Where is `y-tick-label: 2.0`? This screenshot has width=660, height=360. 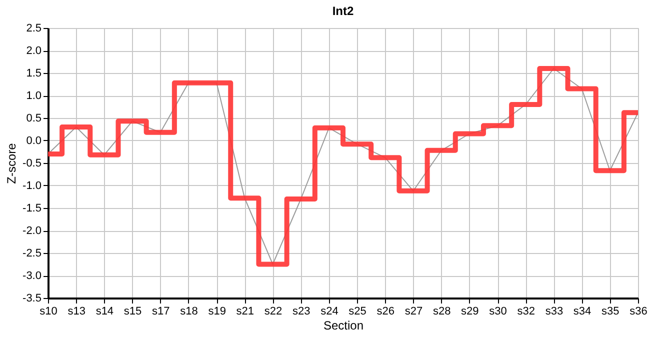
y-tick-label: 2.0 is located at coordinates (34, 51).